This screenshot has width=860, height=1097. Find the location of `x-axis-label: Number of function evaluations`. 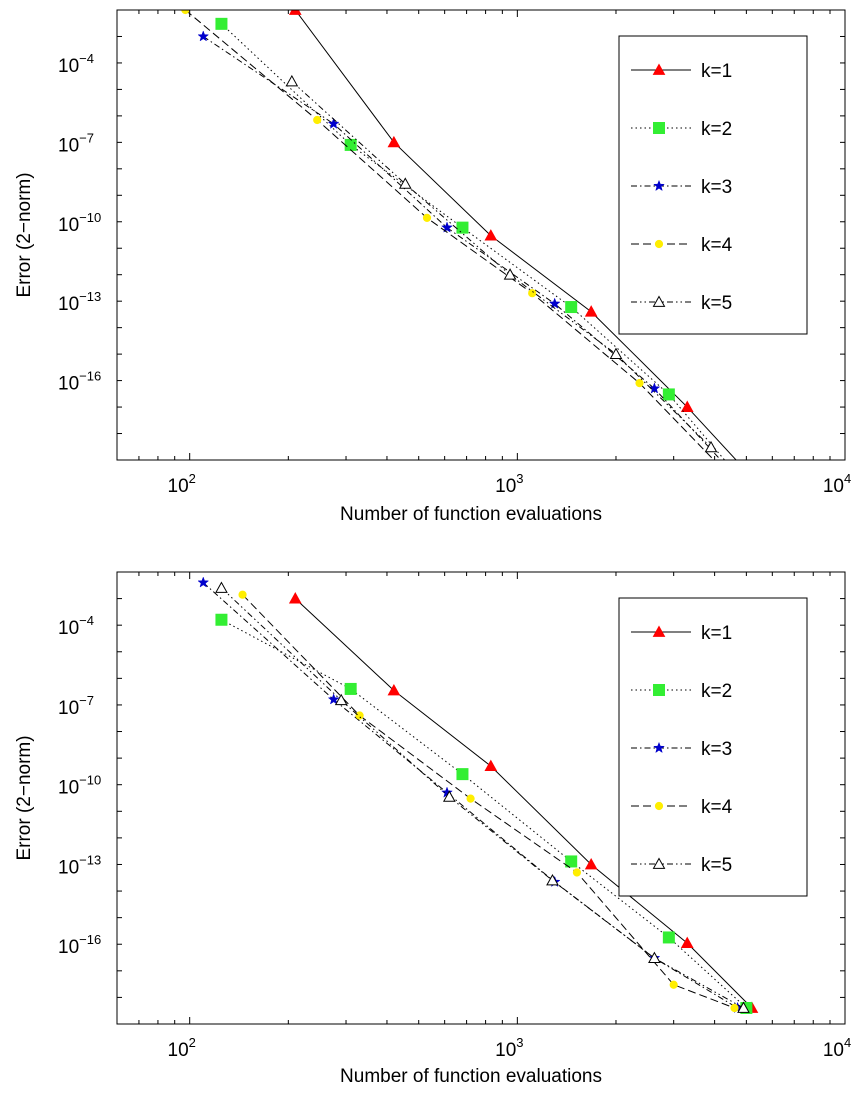

x-axis-label: Number of function evaluations is located at coordinates (471, 514).